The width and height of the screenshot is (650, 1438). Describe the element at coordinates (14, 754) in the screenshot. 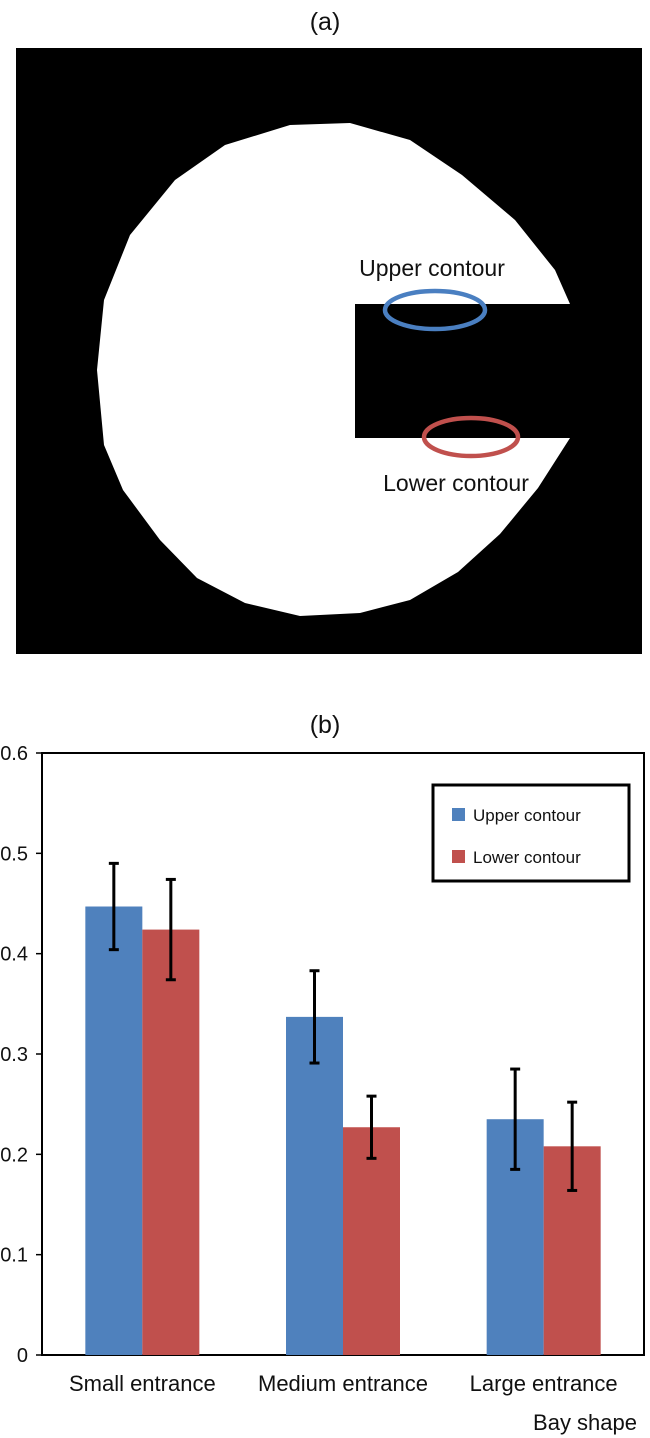

I see `y-tick-label: 0.6` at that location.